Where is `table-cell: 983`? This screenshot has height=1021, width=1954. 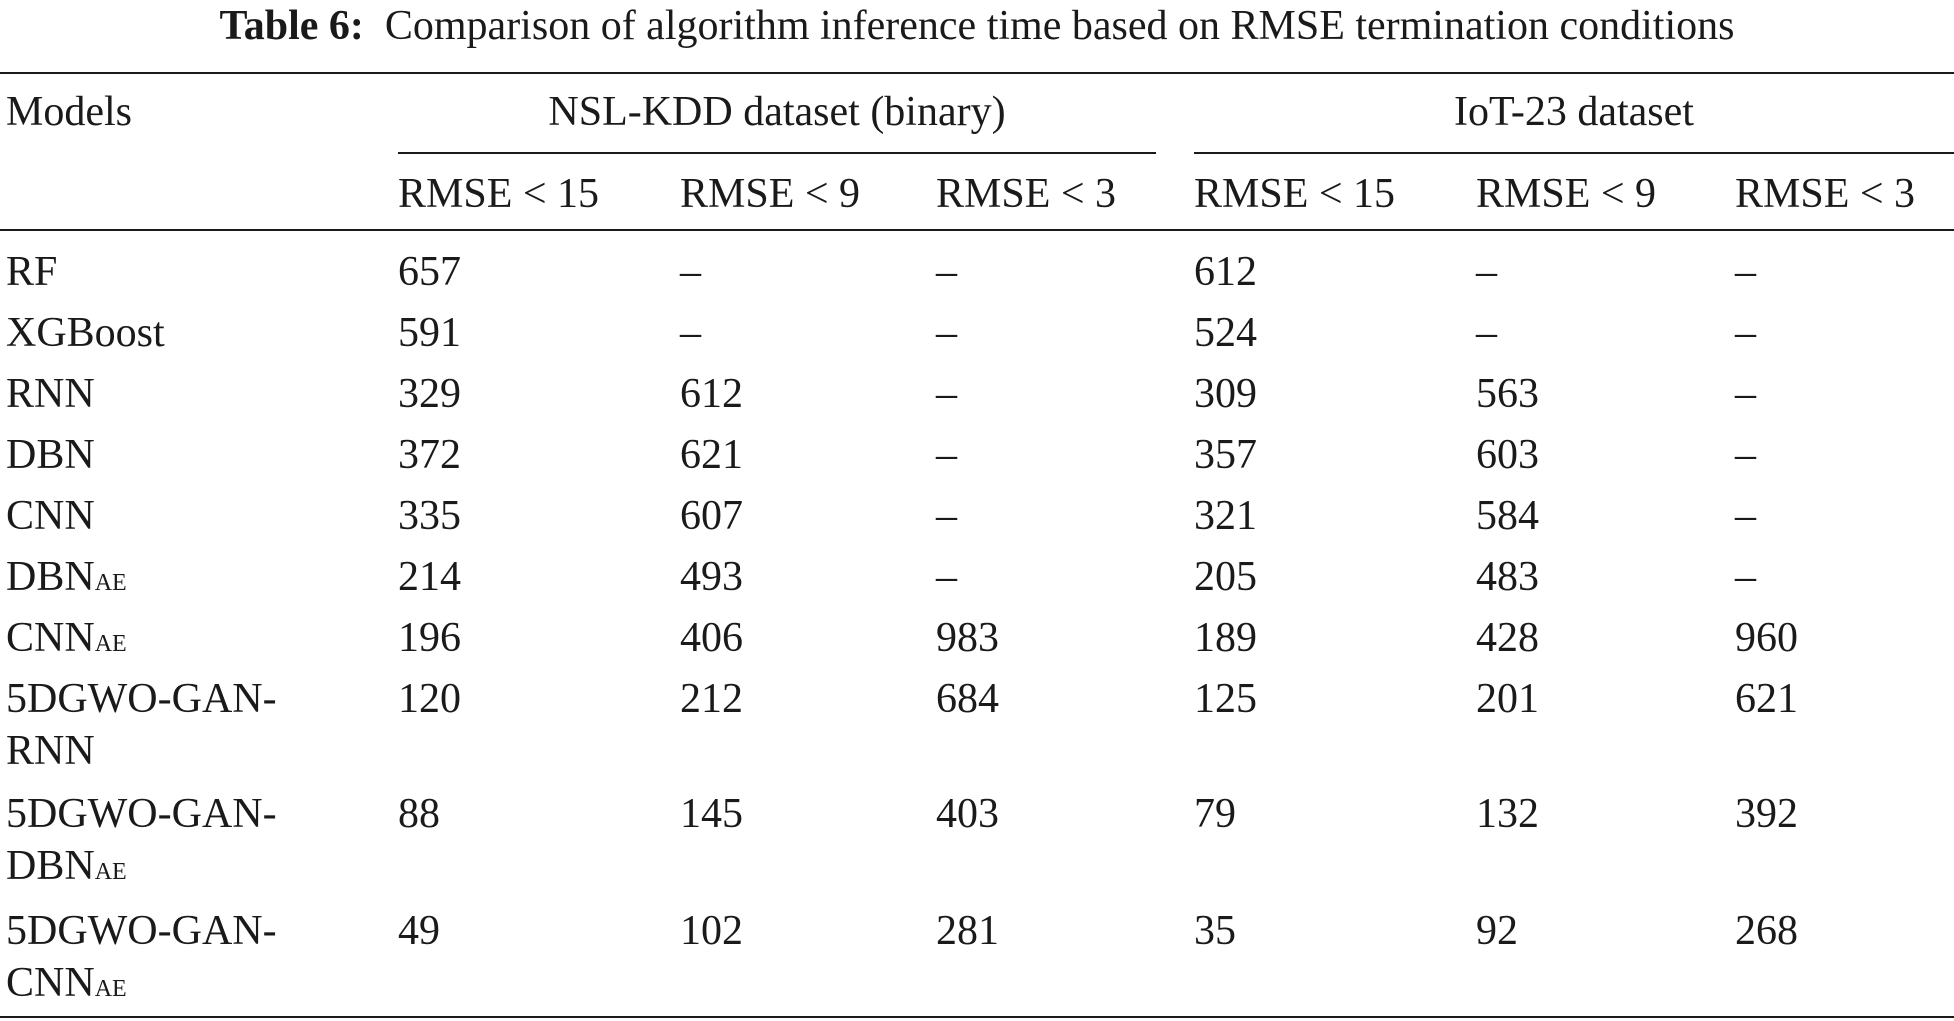 table-cell: 983 is located at coordinates (967, 638).